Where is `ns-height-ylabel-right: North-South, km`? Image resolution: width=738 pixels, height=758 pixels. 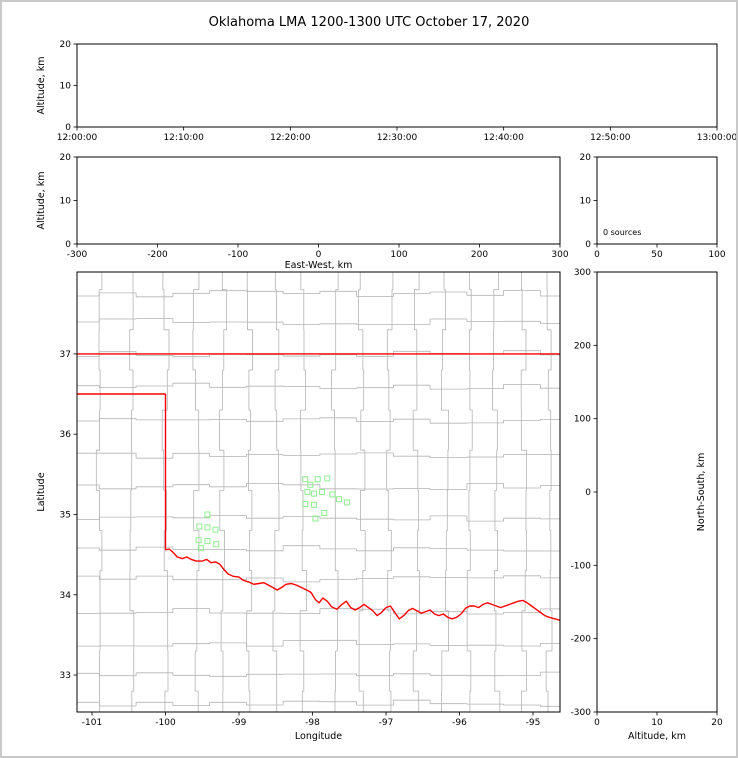 ns-height-ylabel-right: North-South, km is located at coordinates (701, 492).